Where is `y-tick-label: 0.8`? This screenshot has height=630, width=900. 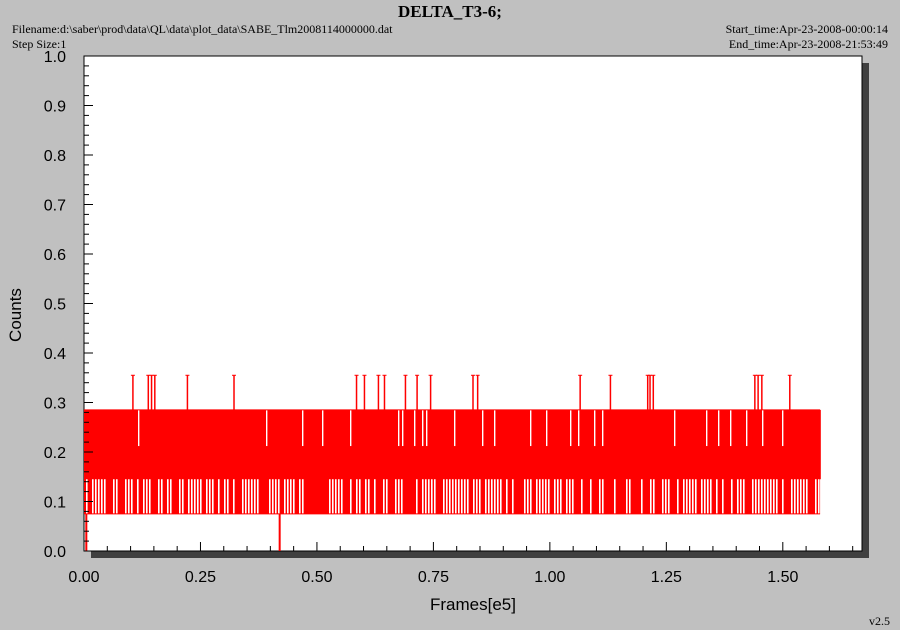
y-tick-label: 0.8 is located at coordinates (55, 156).